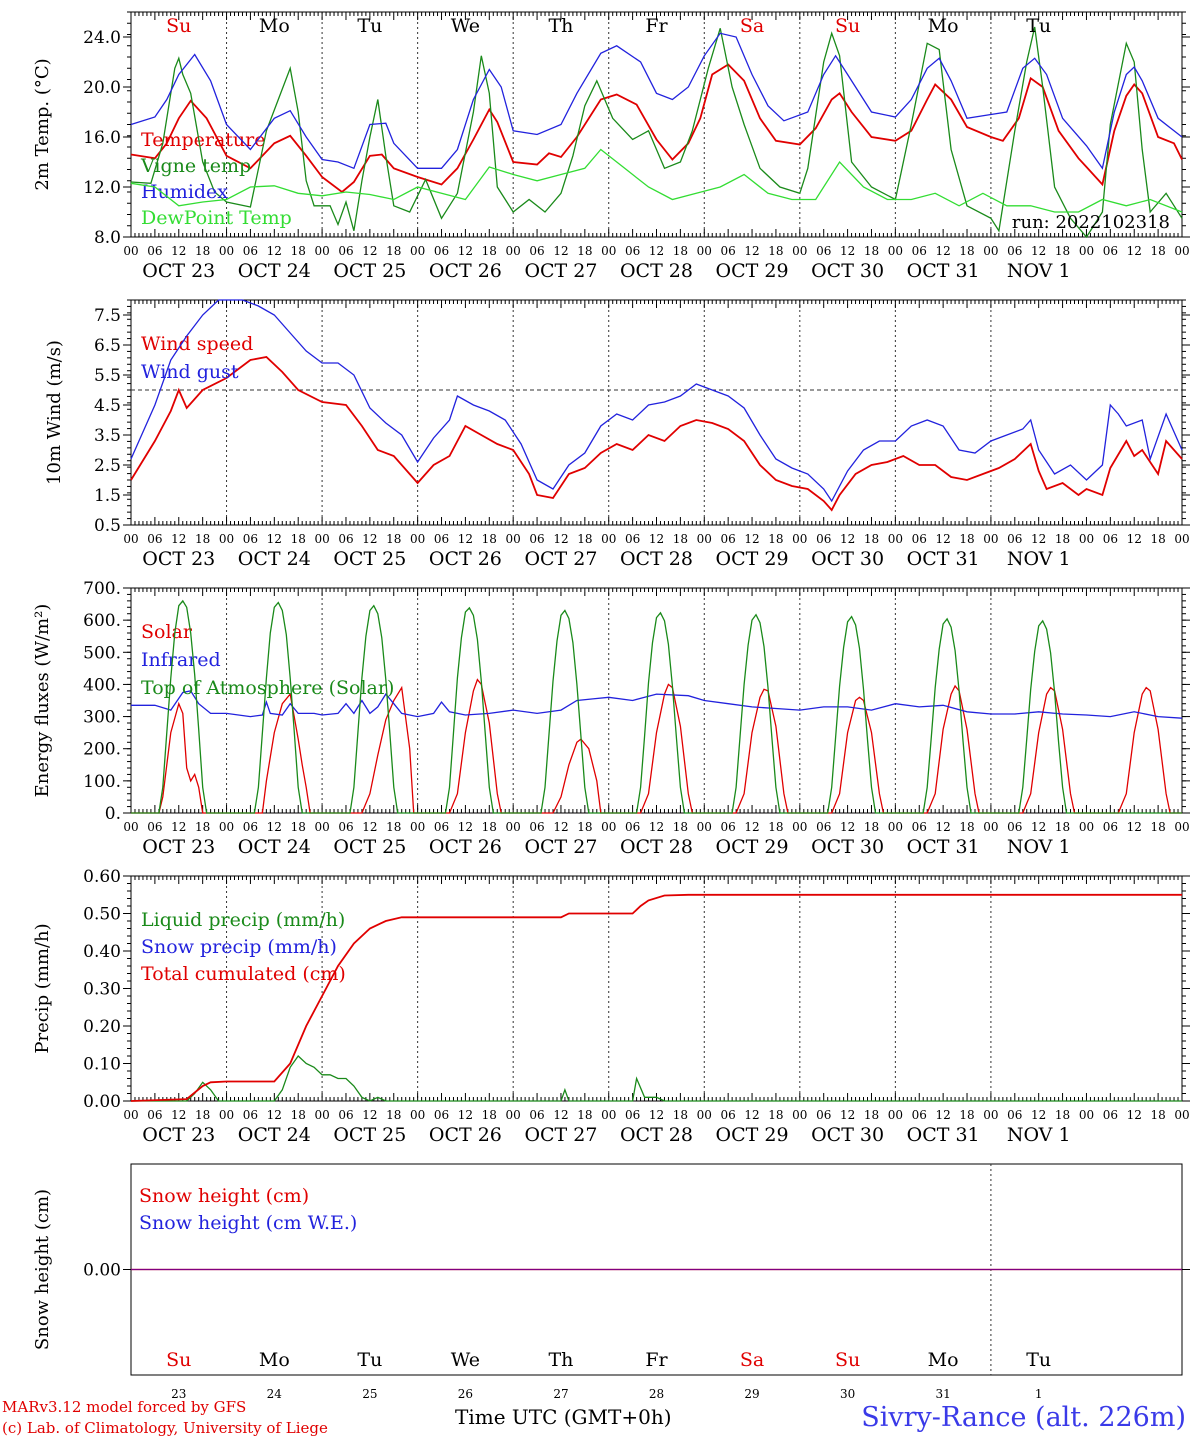 The height and width of the screenshot is (1440, 1194). I want to click on day-name-label: Th, so click(560, 1360).